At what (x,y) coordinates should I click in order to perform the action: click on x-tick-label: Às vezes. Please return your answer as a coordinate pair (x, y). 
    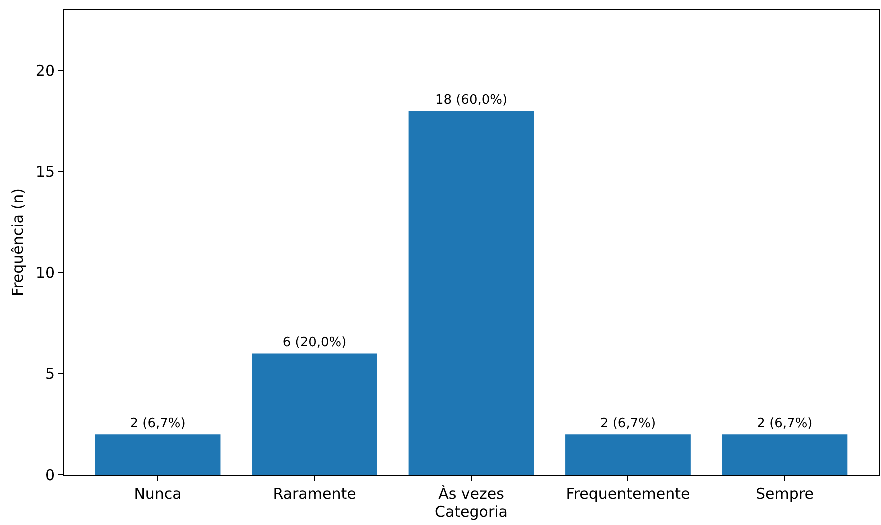
    Looking at the image, I should click on (471, 494).